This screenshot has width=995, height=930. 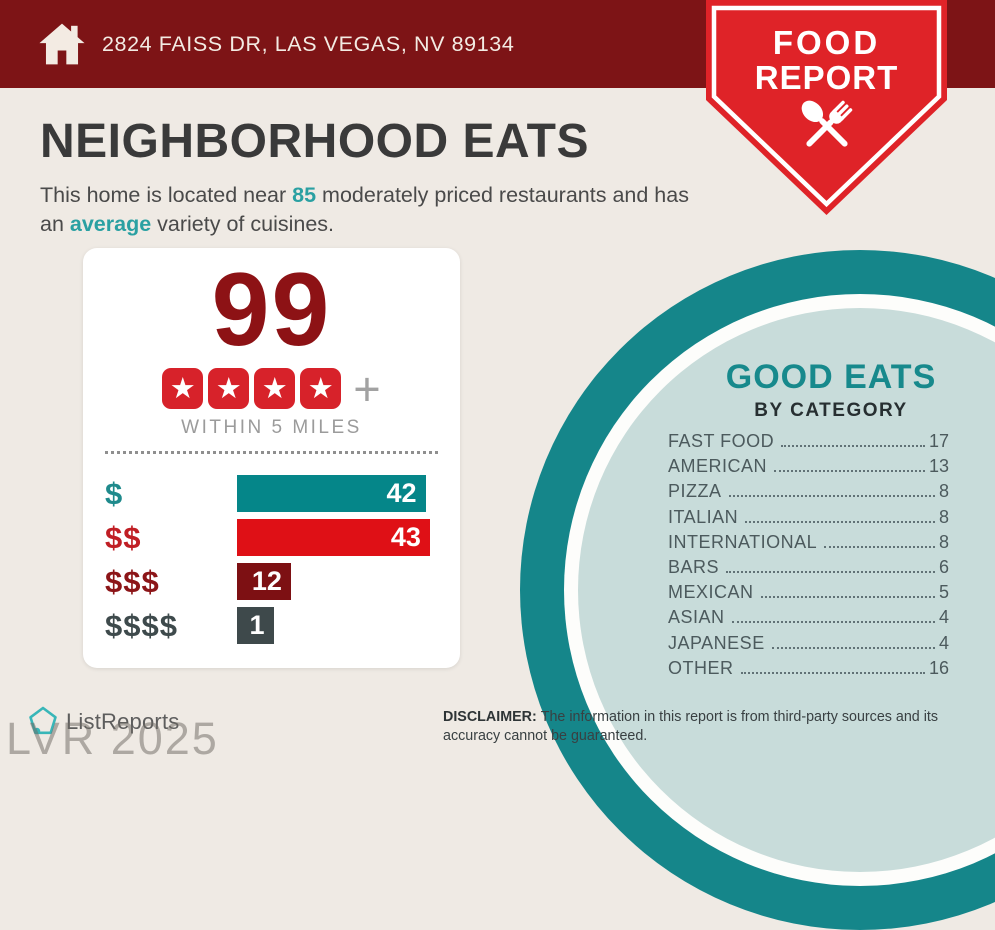 I want to click on price-tier-bar: 1, so click(x=255, y=625).